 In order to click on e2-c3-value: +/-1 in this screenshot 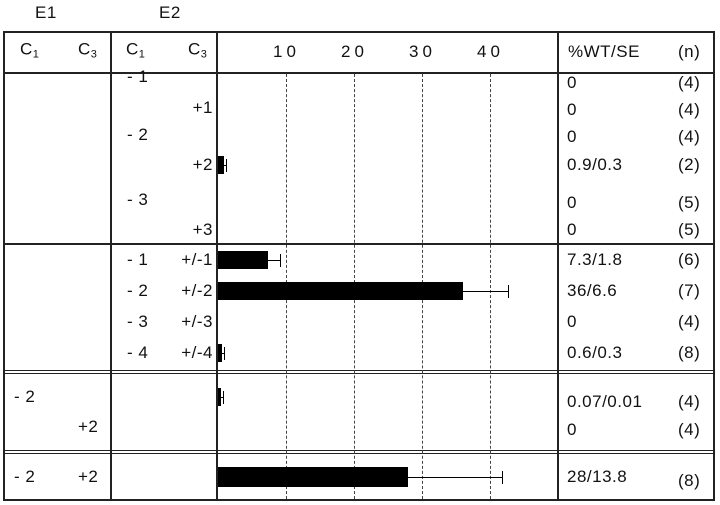, I will do `click(197, 259)`.